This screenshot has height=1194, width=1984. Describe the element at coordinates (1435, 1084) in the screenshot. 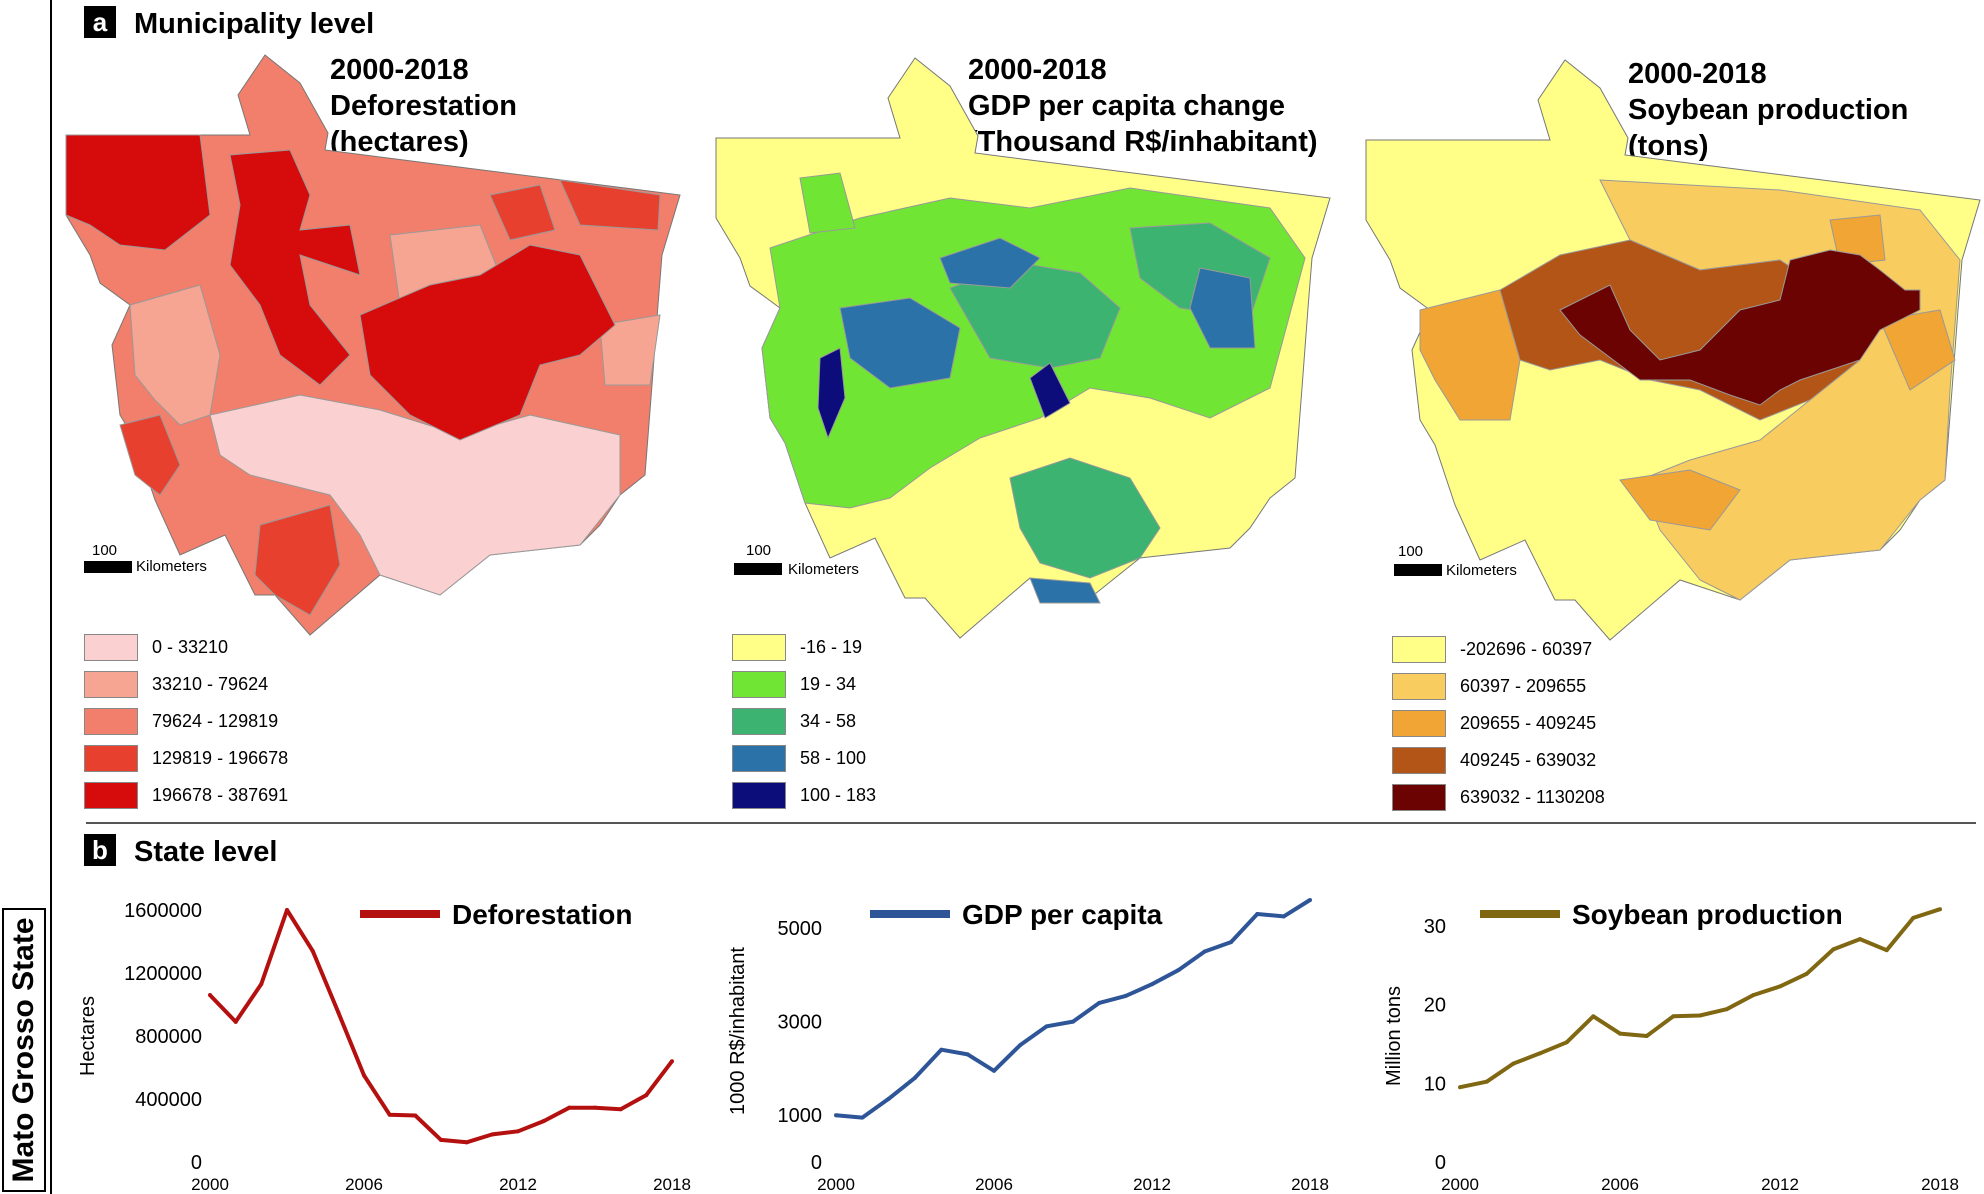

I see `y-tick-label: 10` at that location.